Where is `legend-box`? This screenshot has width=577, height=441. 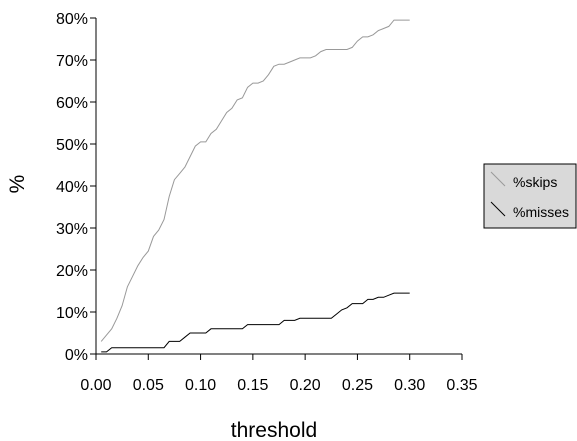 legend-box is located at coordinates (530, 196).